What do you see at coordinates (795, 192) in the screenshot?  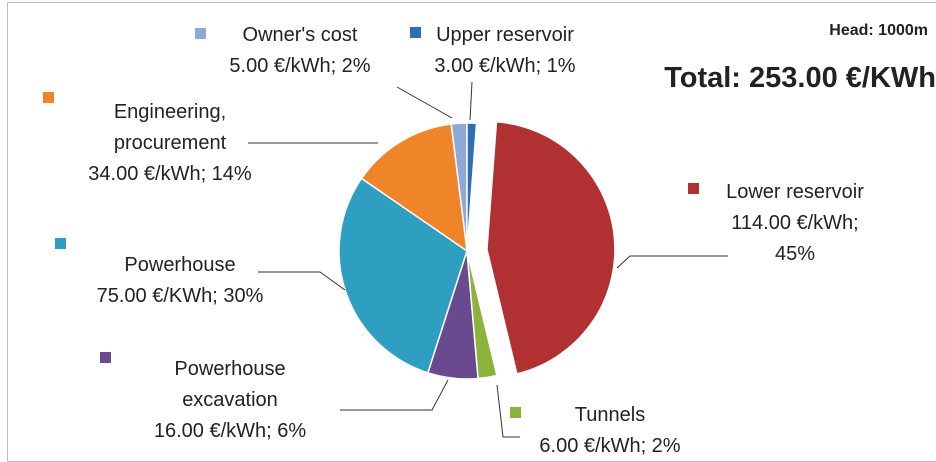 I see `category-label: Lower reservoir` at bounding box center [795, 192].